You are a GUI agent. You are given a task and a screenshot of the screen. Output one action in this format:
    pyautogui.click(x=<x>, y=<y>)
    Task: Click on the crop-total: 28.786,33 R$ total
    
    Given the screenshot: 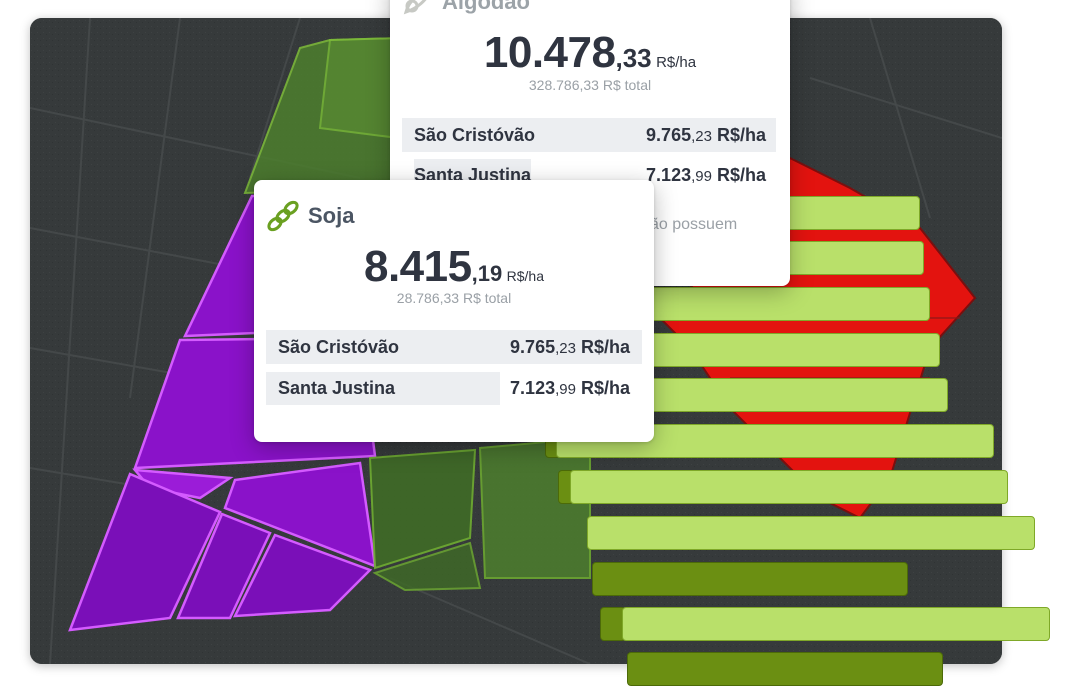 What is the action you would take?
    pyautogui.click(x=454, y=298)
    